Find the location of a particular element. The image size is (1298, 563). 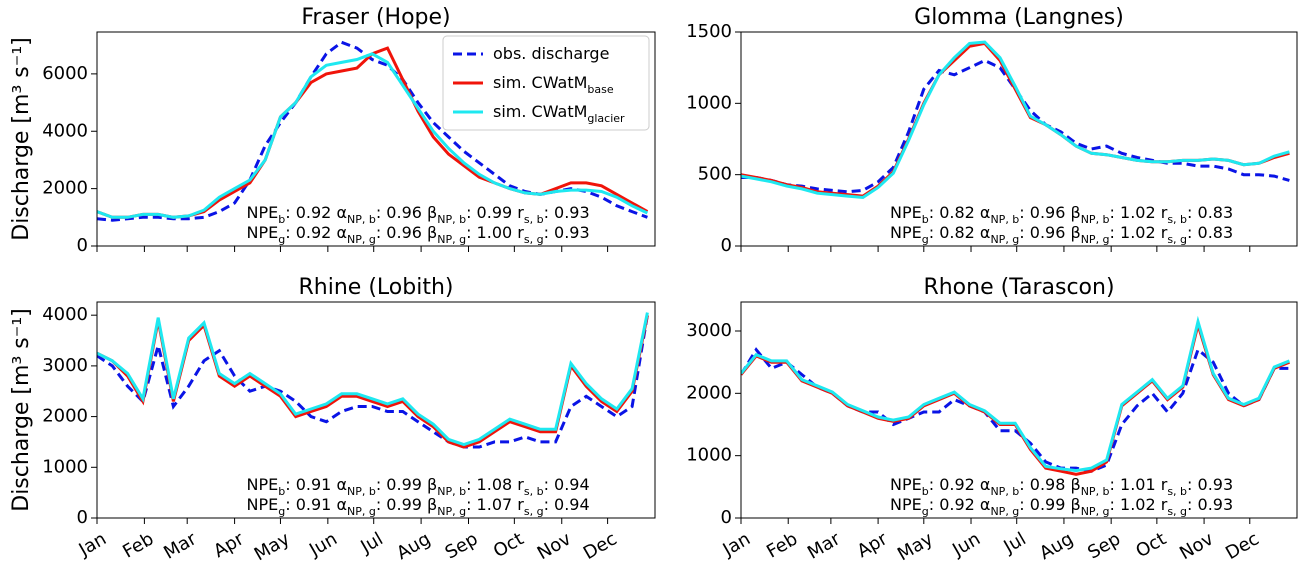

y-tick-label: 500 is located at coordinates (715, 174).